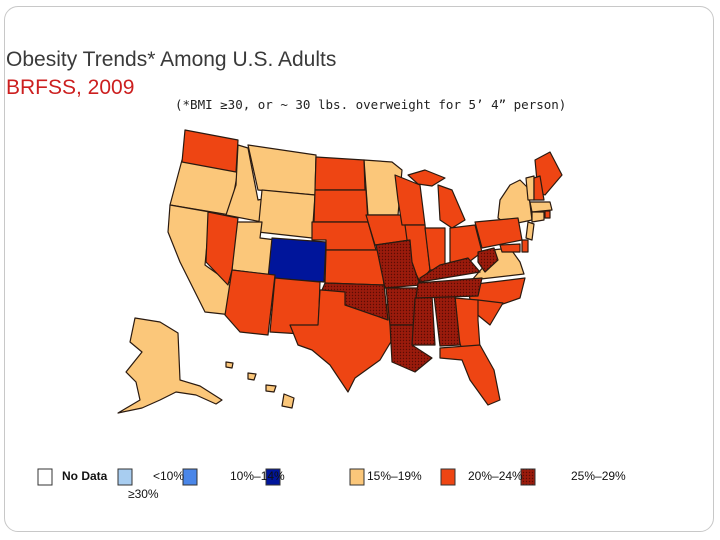 This screenshot has width=720, height=540. I want to click on state-washington, so click(210, 151).